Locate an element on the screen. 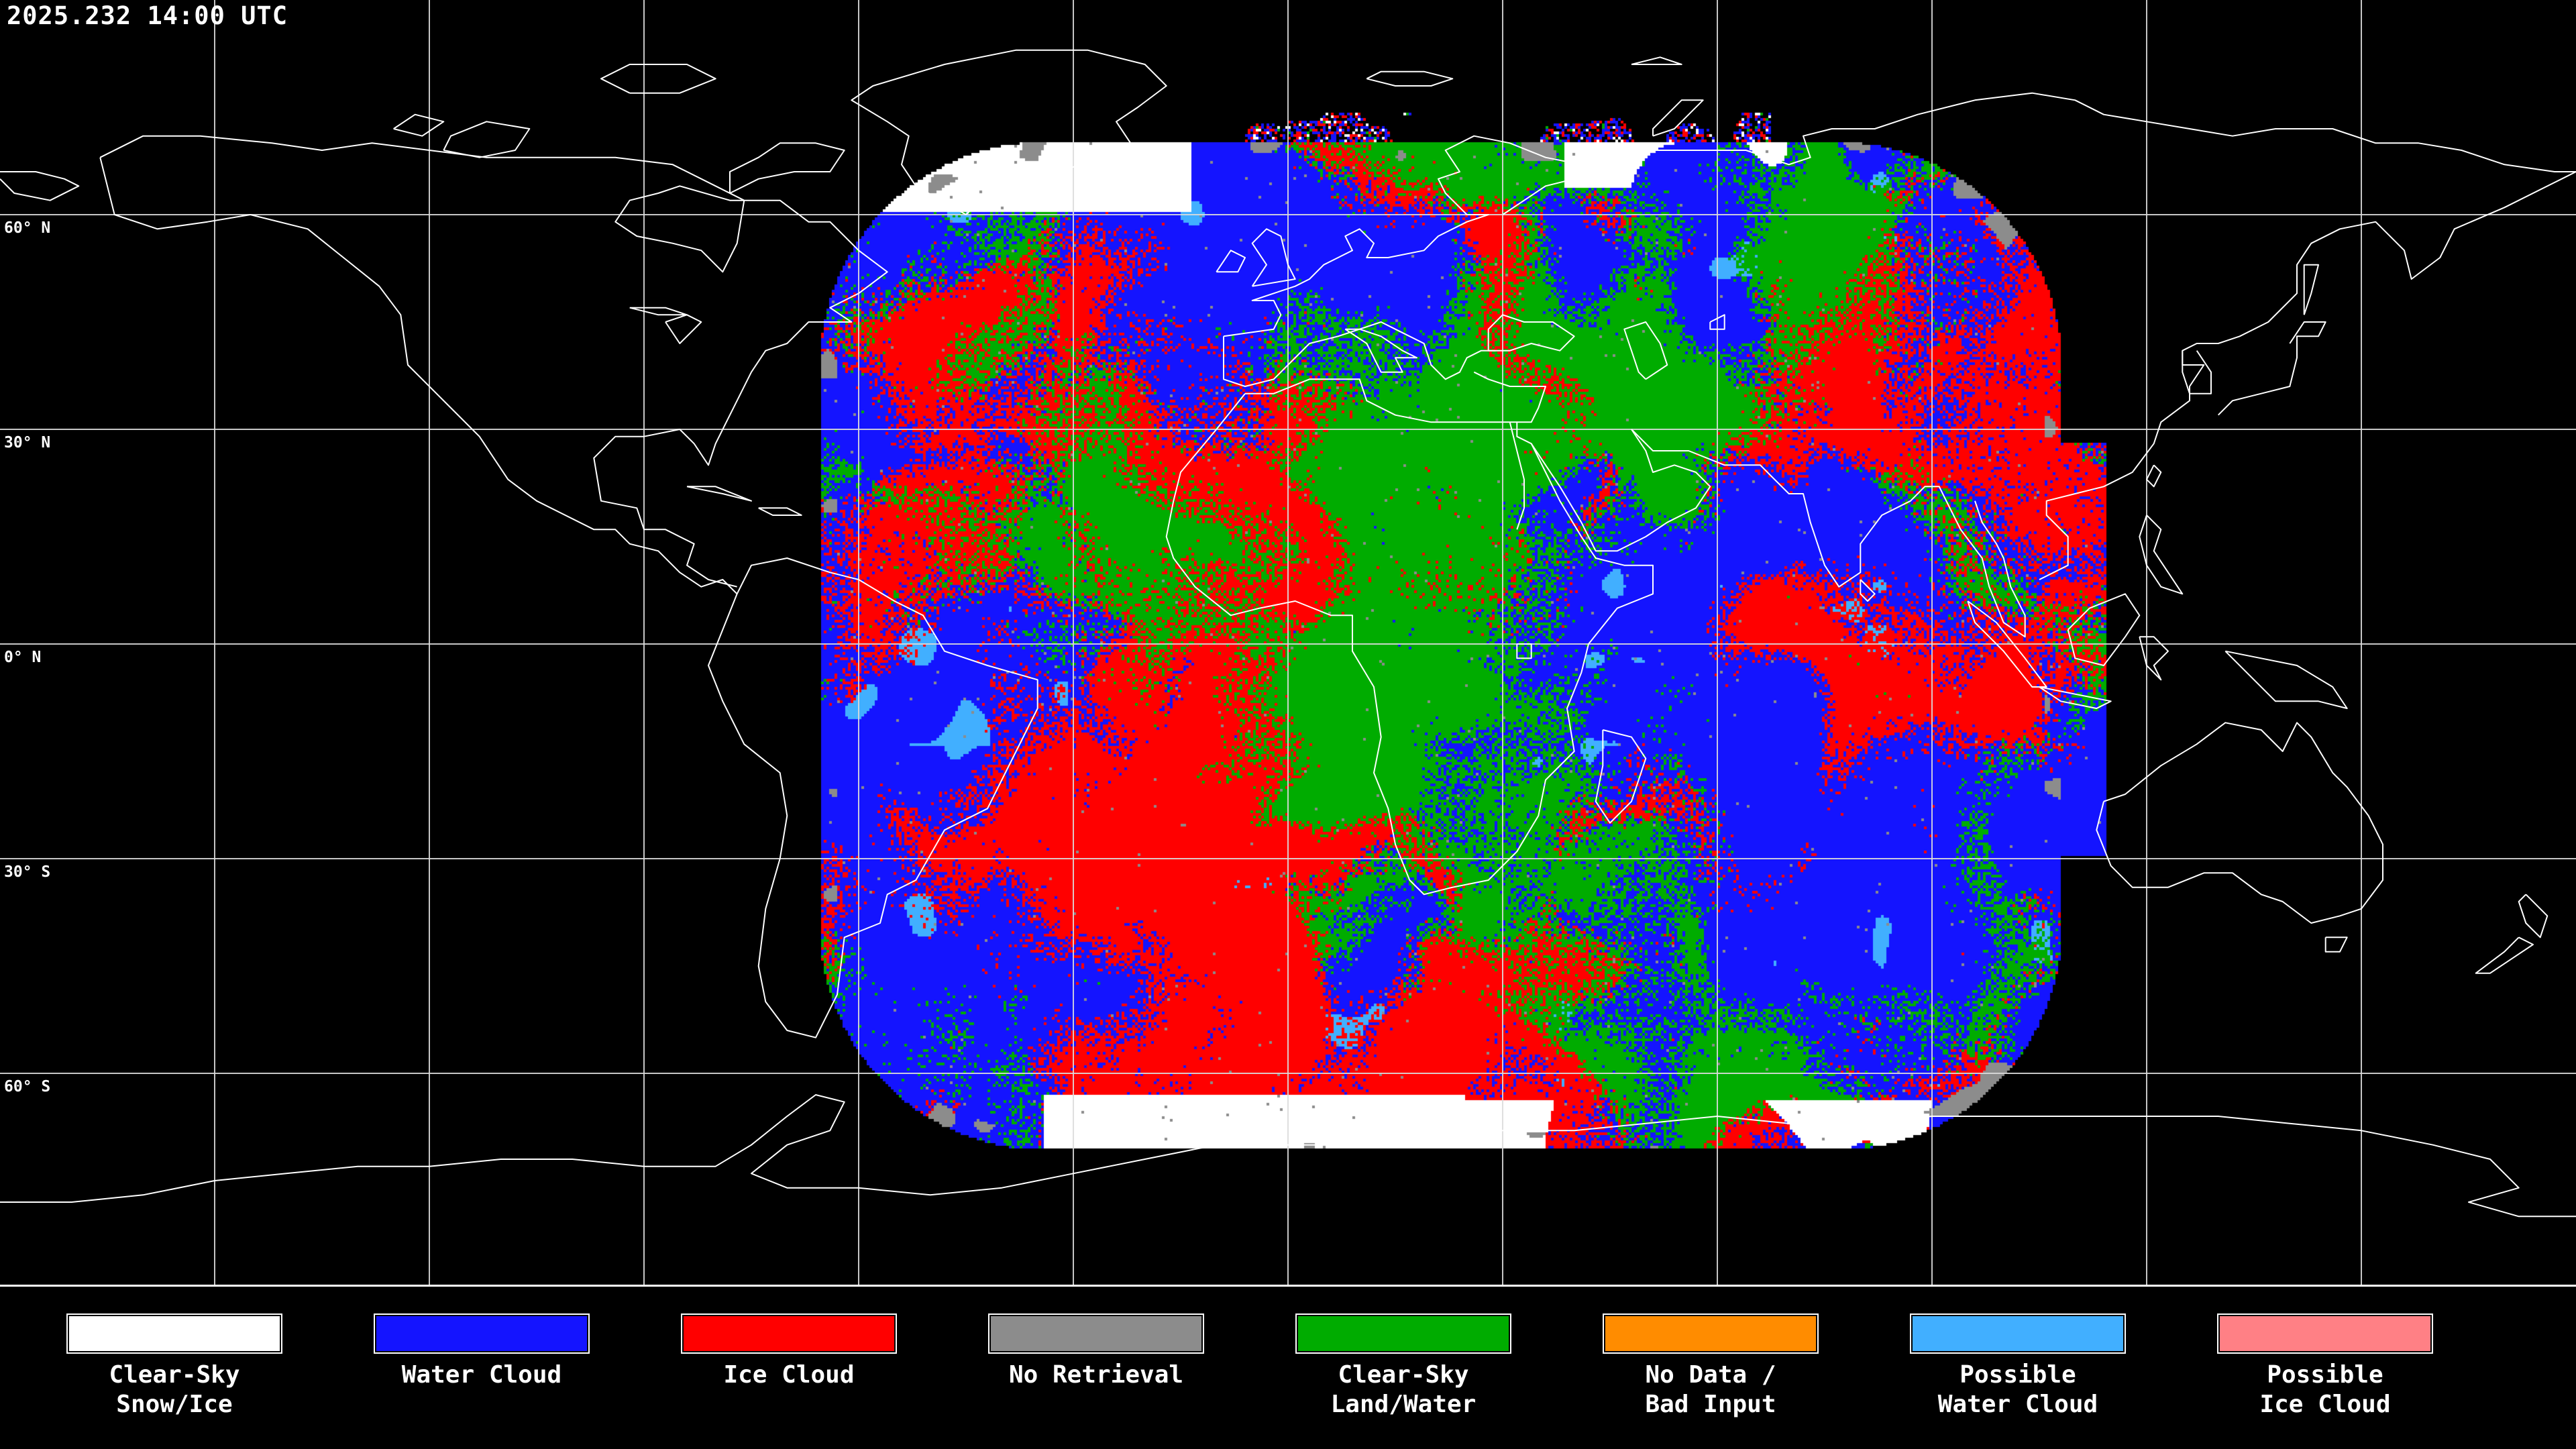  latitude-label-60s: 60° S is located at coordinates (27, 1086).